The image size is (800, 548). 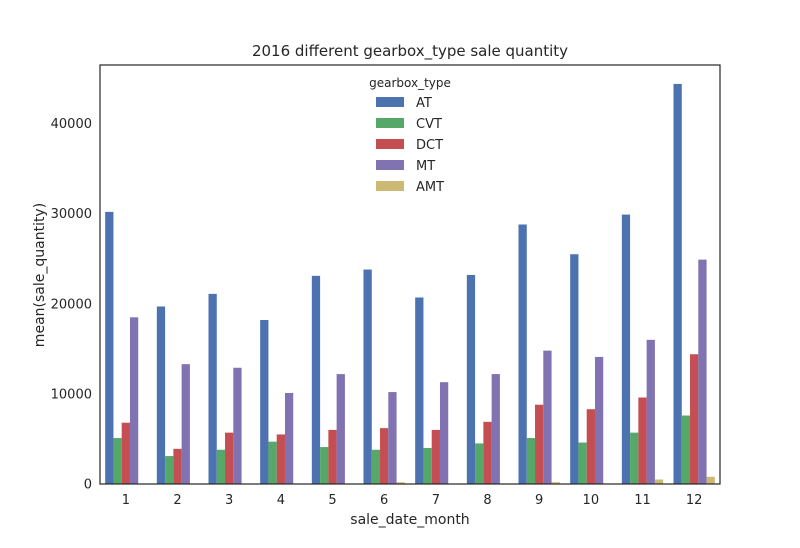 I want to click on x-tick-label: 4, so click(x=281, y=500).